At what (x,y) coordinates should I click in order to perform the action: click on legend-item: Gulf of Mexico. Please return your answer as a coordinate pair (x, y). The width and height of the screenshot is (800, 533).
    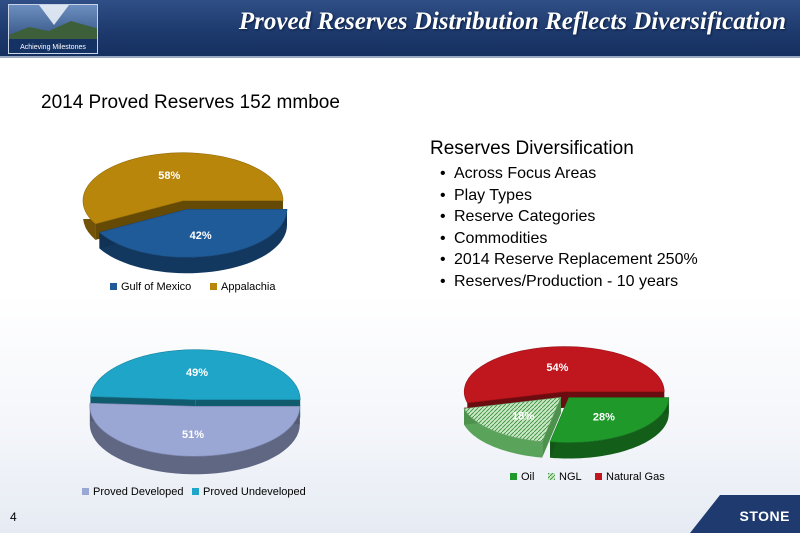
    Looking at the image, I should click on (150, 287).